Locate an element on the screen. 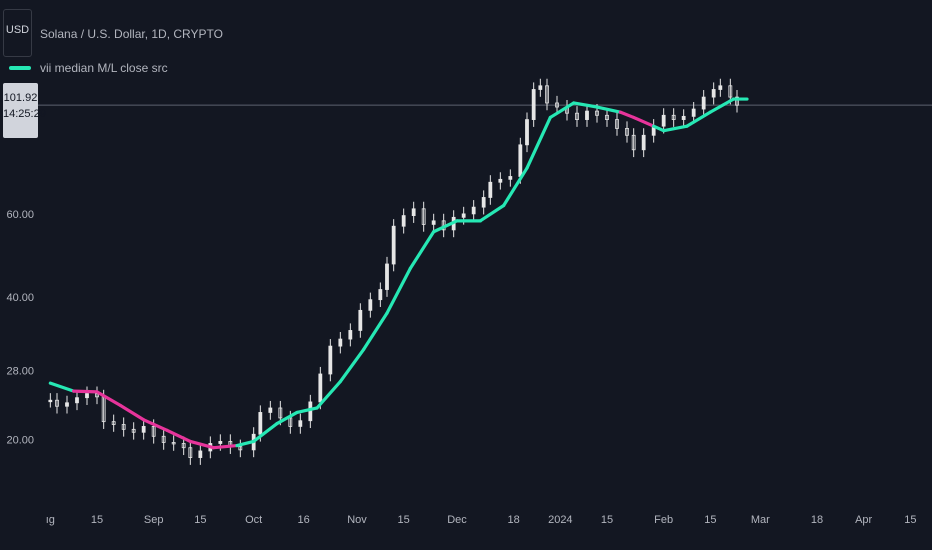  y-tick-label: 40.00 is located at coordinates (20, 298).